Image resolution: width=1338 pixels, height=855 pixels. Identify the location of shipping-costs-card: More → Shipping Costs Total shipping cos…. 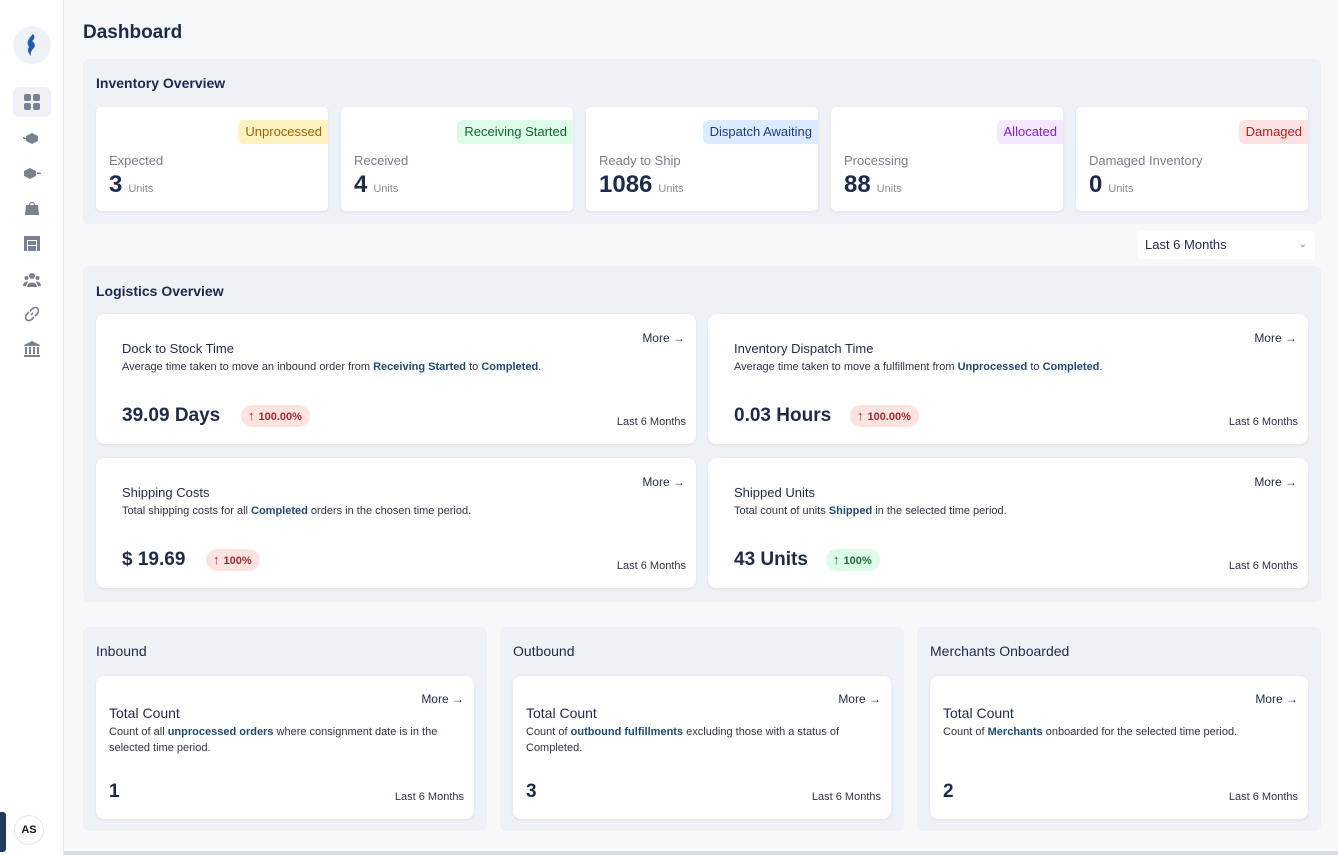
(396, 523).